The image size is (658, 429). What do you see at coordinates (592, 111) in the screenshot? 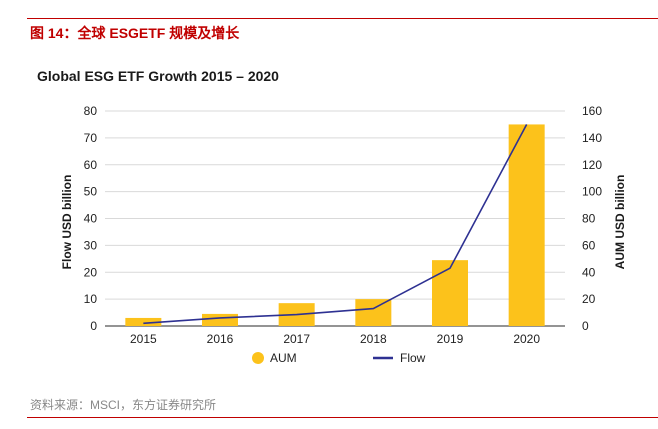
I see `right-tick-label: 160` at bounding box center [592, 111].